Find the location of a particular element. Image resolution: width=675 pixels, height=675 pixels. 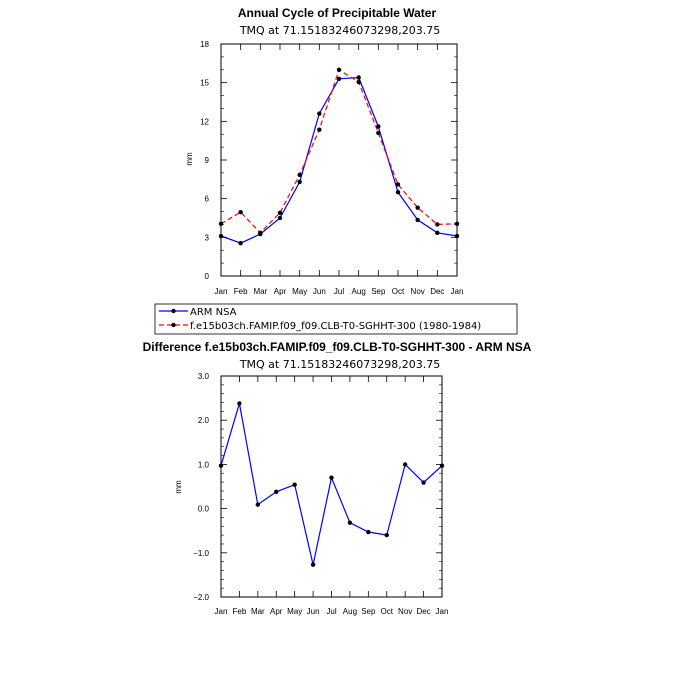

chart2-xtick-label: Mar is located at coordinates (258, 611).